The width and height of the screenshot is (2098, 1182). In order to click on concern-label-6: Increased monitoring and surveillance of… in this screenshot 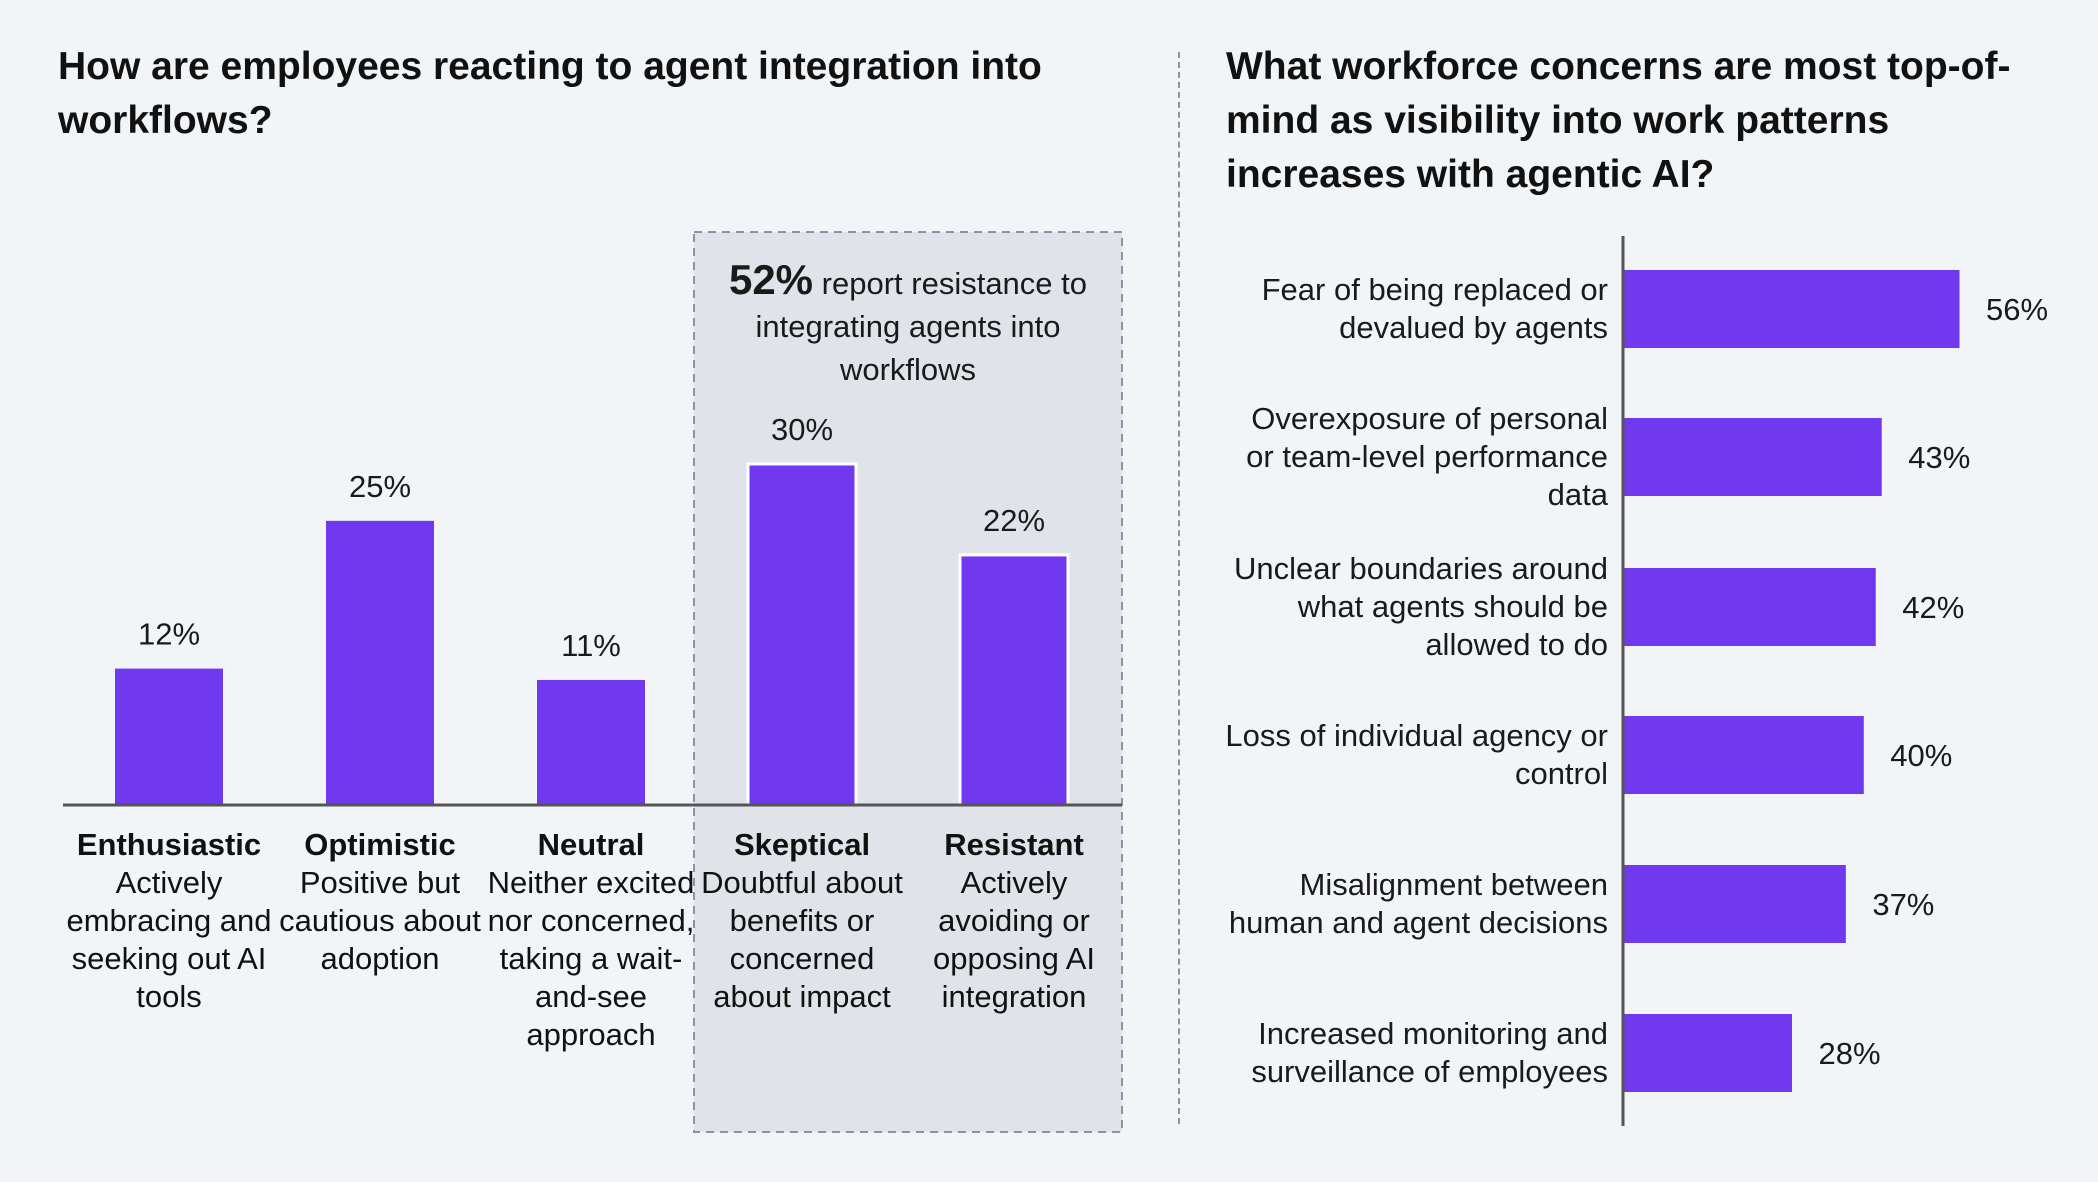, I will do `click(1429, 1052)`.